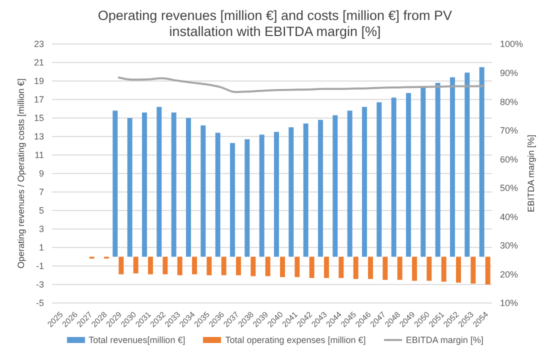 The image size is (550, 349). I want to click on y-tick-label: 7, so click(41, 192).